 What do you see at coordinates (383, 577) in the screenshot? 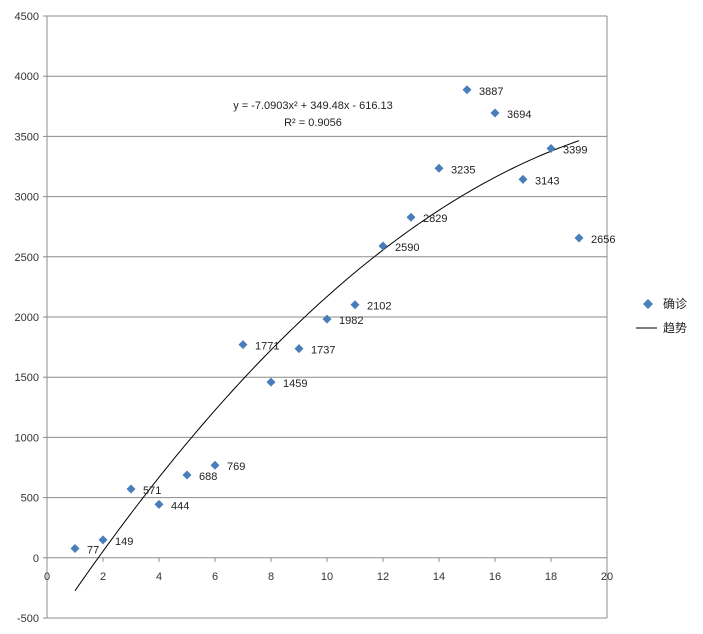
I see `x-tick-label: 12` at bounding box center [383, 577].